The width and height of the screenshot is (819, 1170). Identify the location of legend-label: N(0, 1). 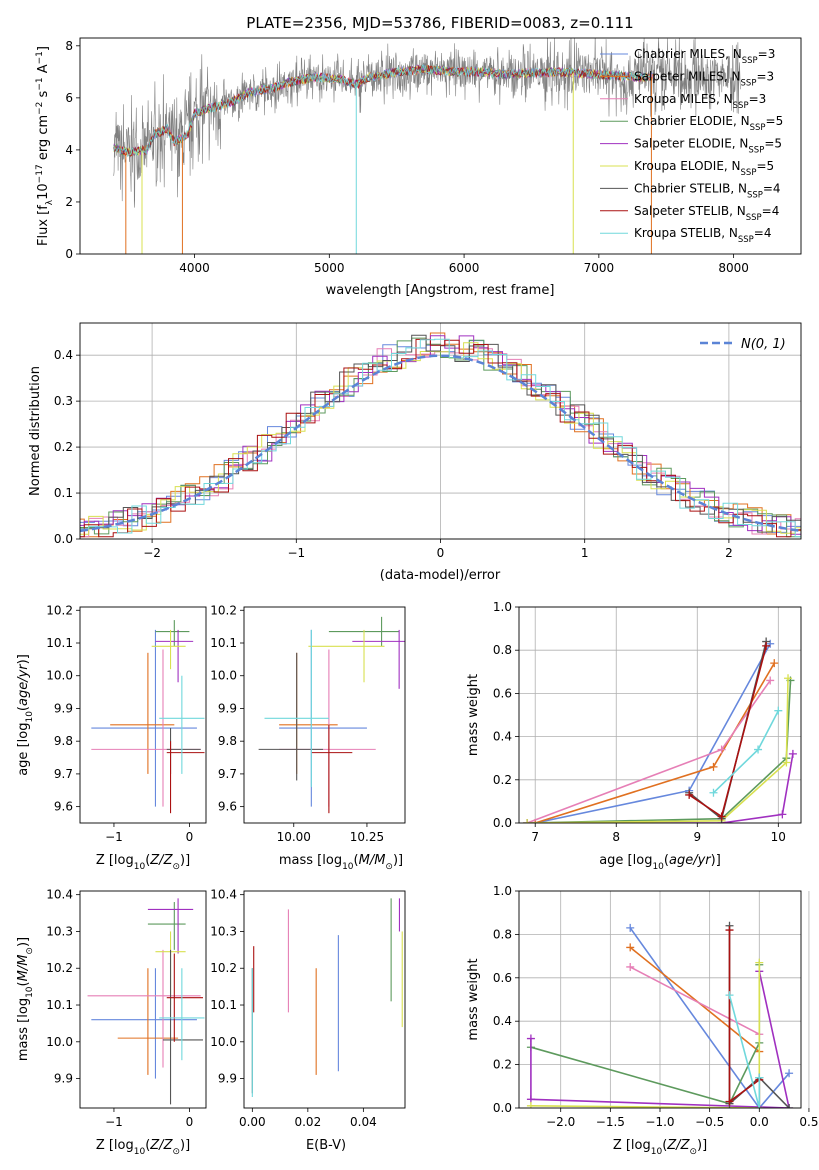
(763, 344).